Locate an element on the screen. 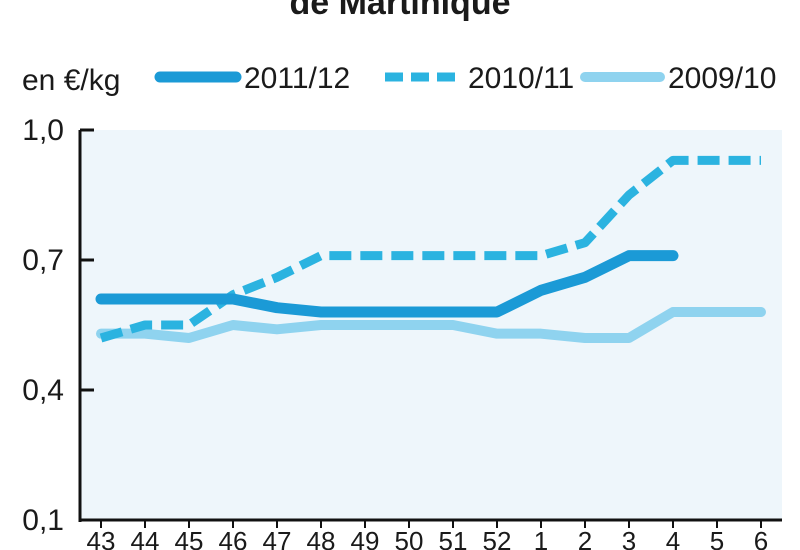 Image resolution: width=800 pixels, height=550 pixels. x-tick-label: 44 is located at coordinates (145, 538).